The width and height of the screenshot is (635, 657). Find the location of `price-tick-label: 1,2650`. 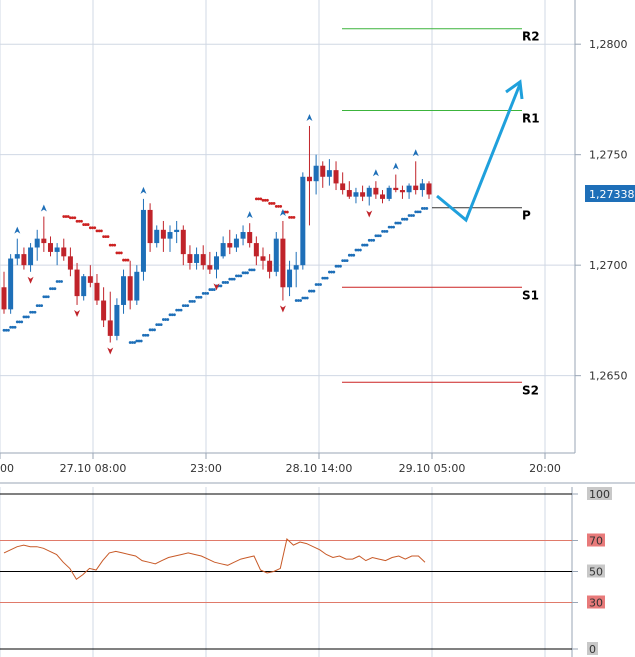

price-tick-label: 1,2650 is located at coordinates (608, 376).